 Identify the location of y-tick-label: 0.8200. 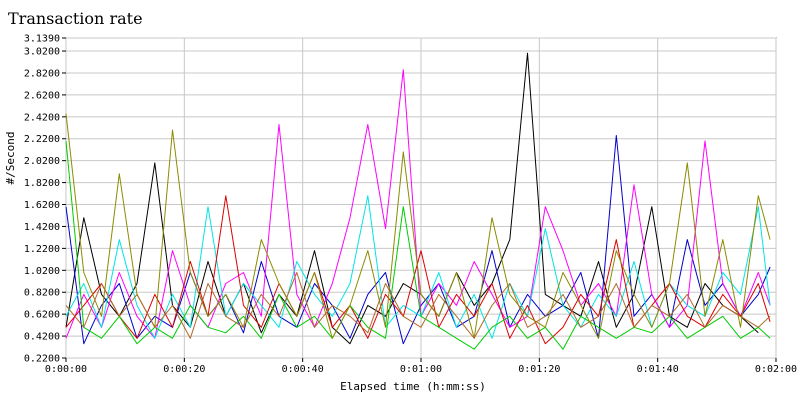
(42, 293).